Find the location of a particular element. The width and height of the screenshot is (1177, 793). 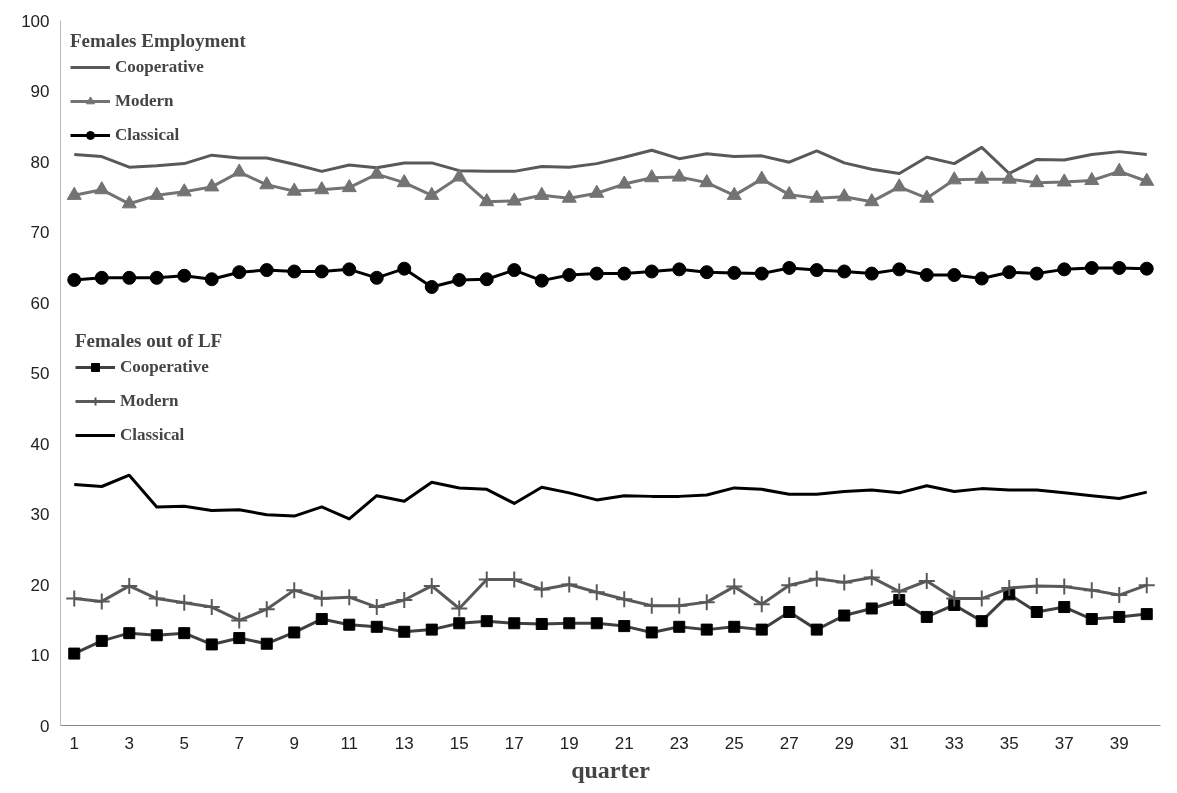

x-tick-label: 7 is located at coordinates (239, 743).